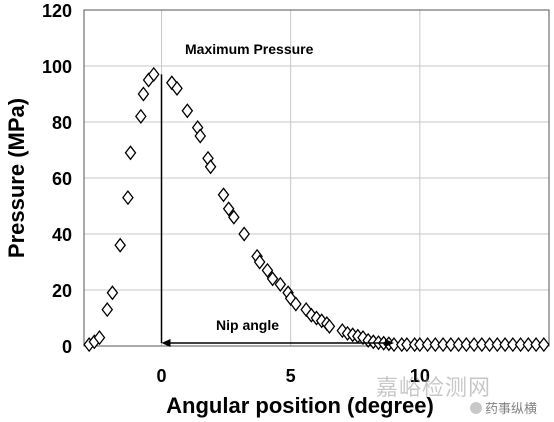  Describe the element at coordinates (67, 347) in the screenshot. I see `y-tick-label: 0` at that location.